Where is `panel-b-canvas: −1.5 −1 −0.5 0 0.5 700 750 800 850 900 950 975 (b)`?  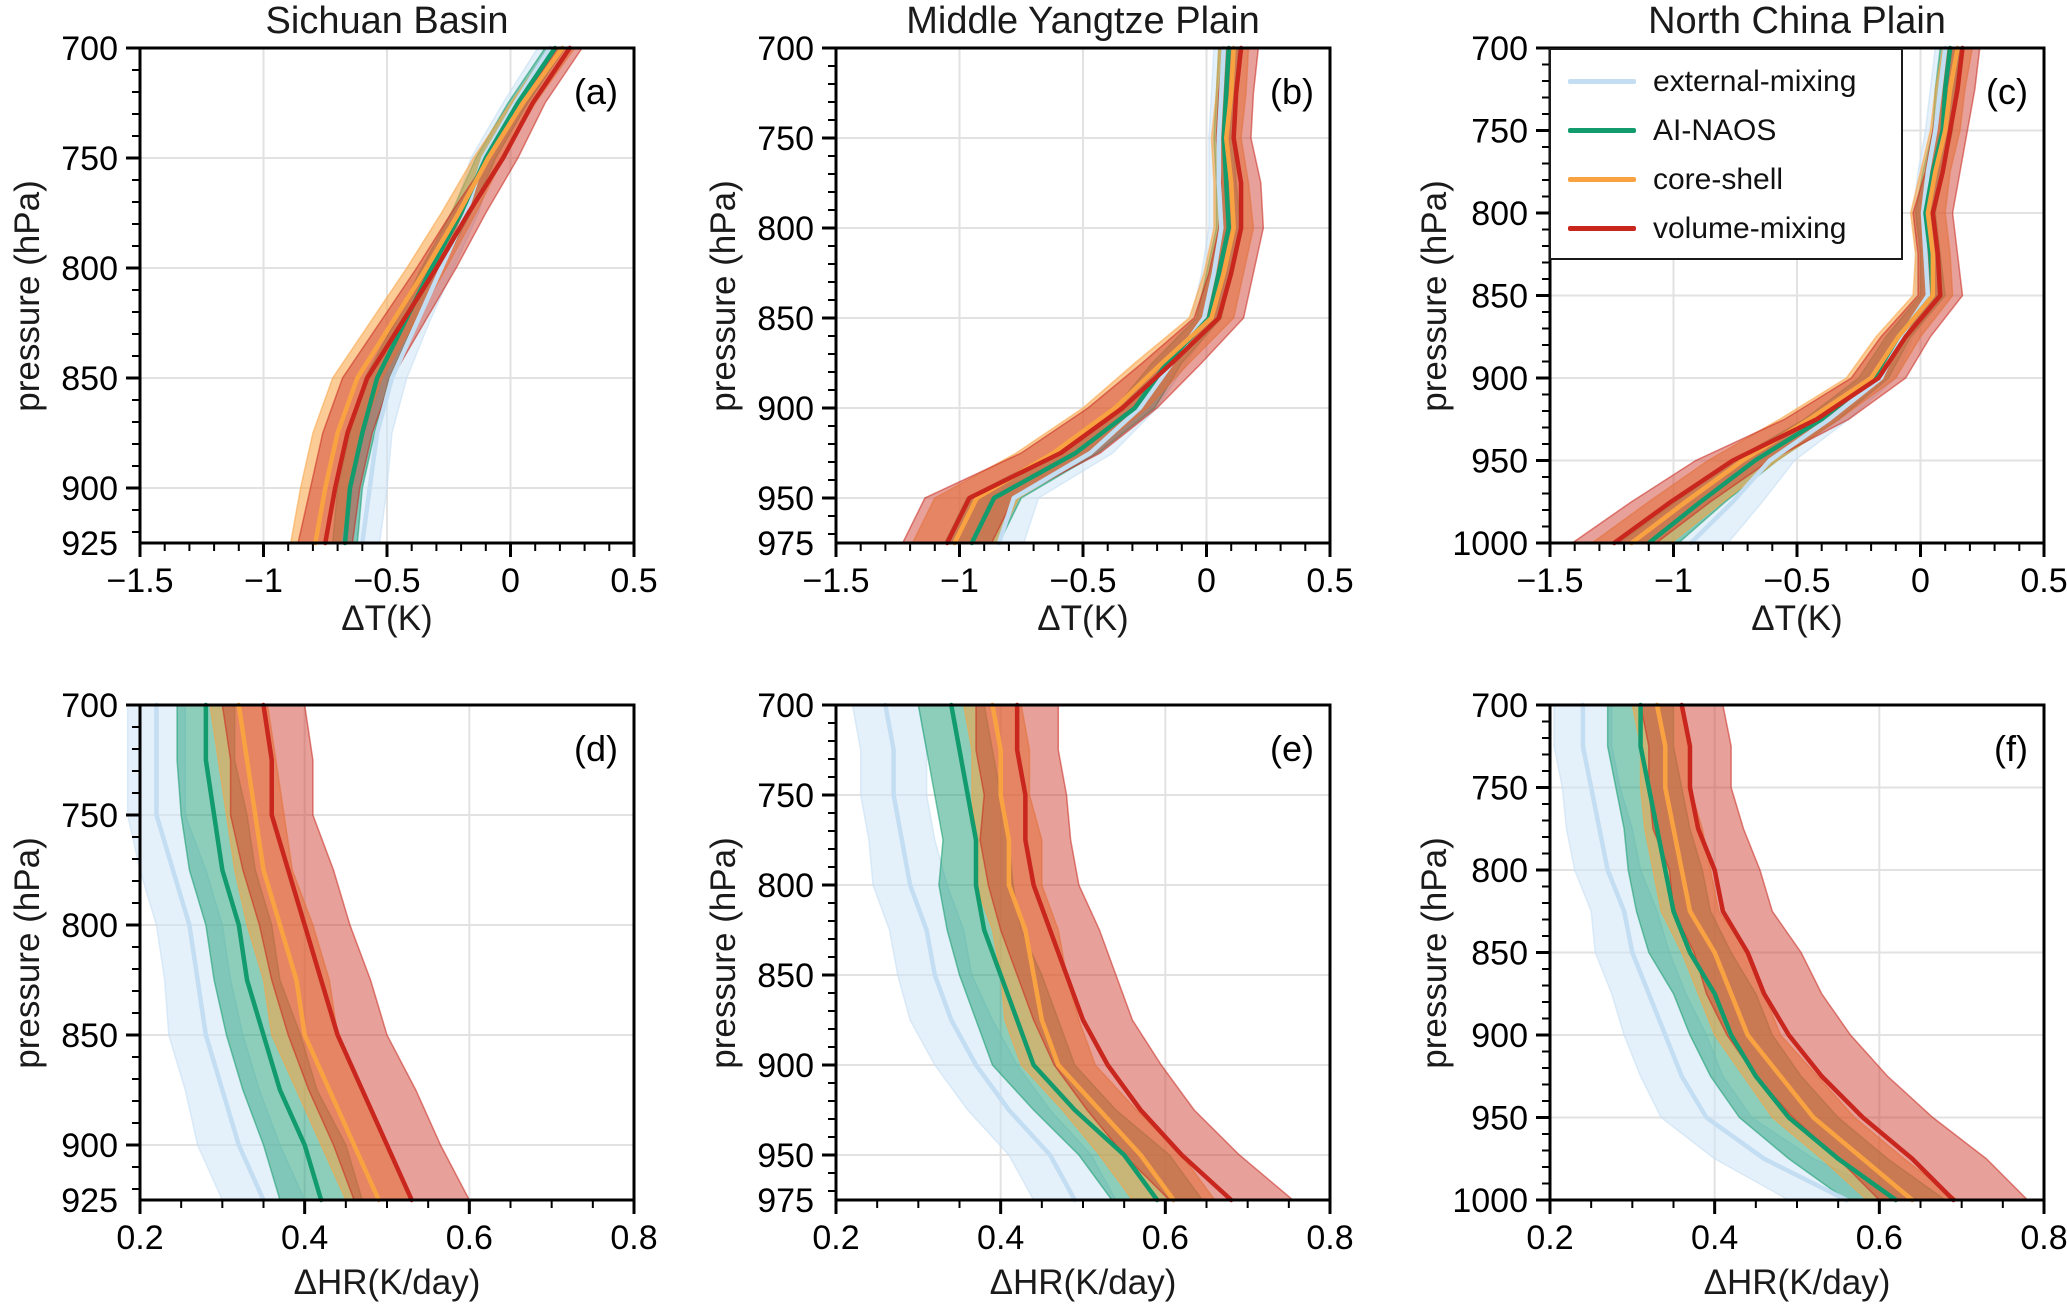
panel-b-canvas: −1.5 −1 −0.5 0 0.5 700 750 800 850 900 950 975 (b) is located at coordinates (1055, 315).